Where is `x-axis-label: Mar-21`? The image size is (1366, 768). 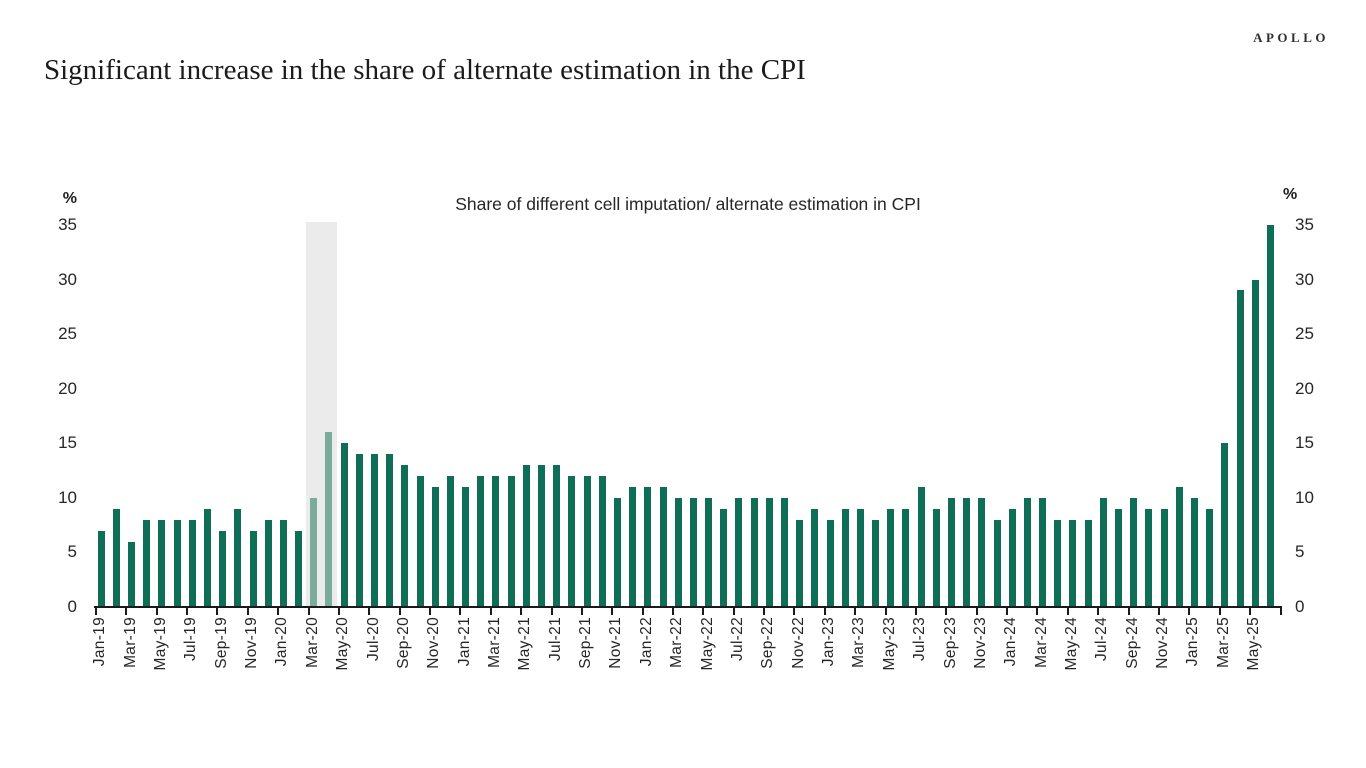
x-axis-label: Mar-21 is located at coordinates (494, 642).